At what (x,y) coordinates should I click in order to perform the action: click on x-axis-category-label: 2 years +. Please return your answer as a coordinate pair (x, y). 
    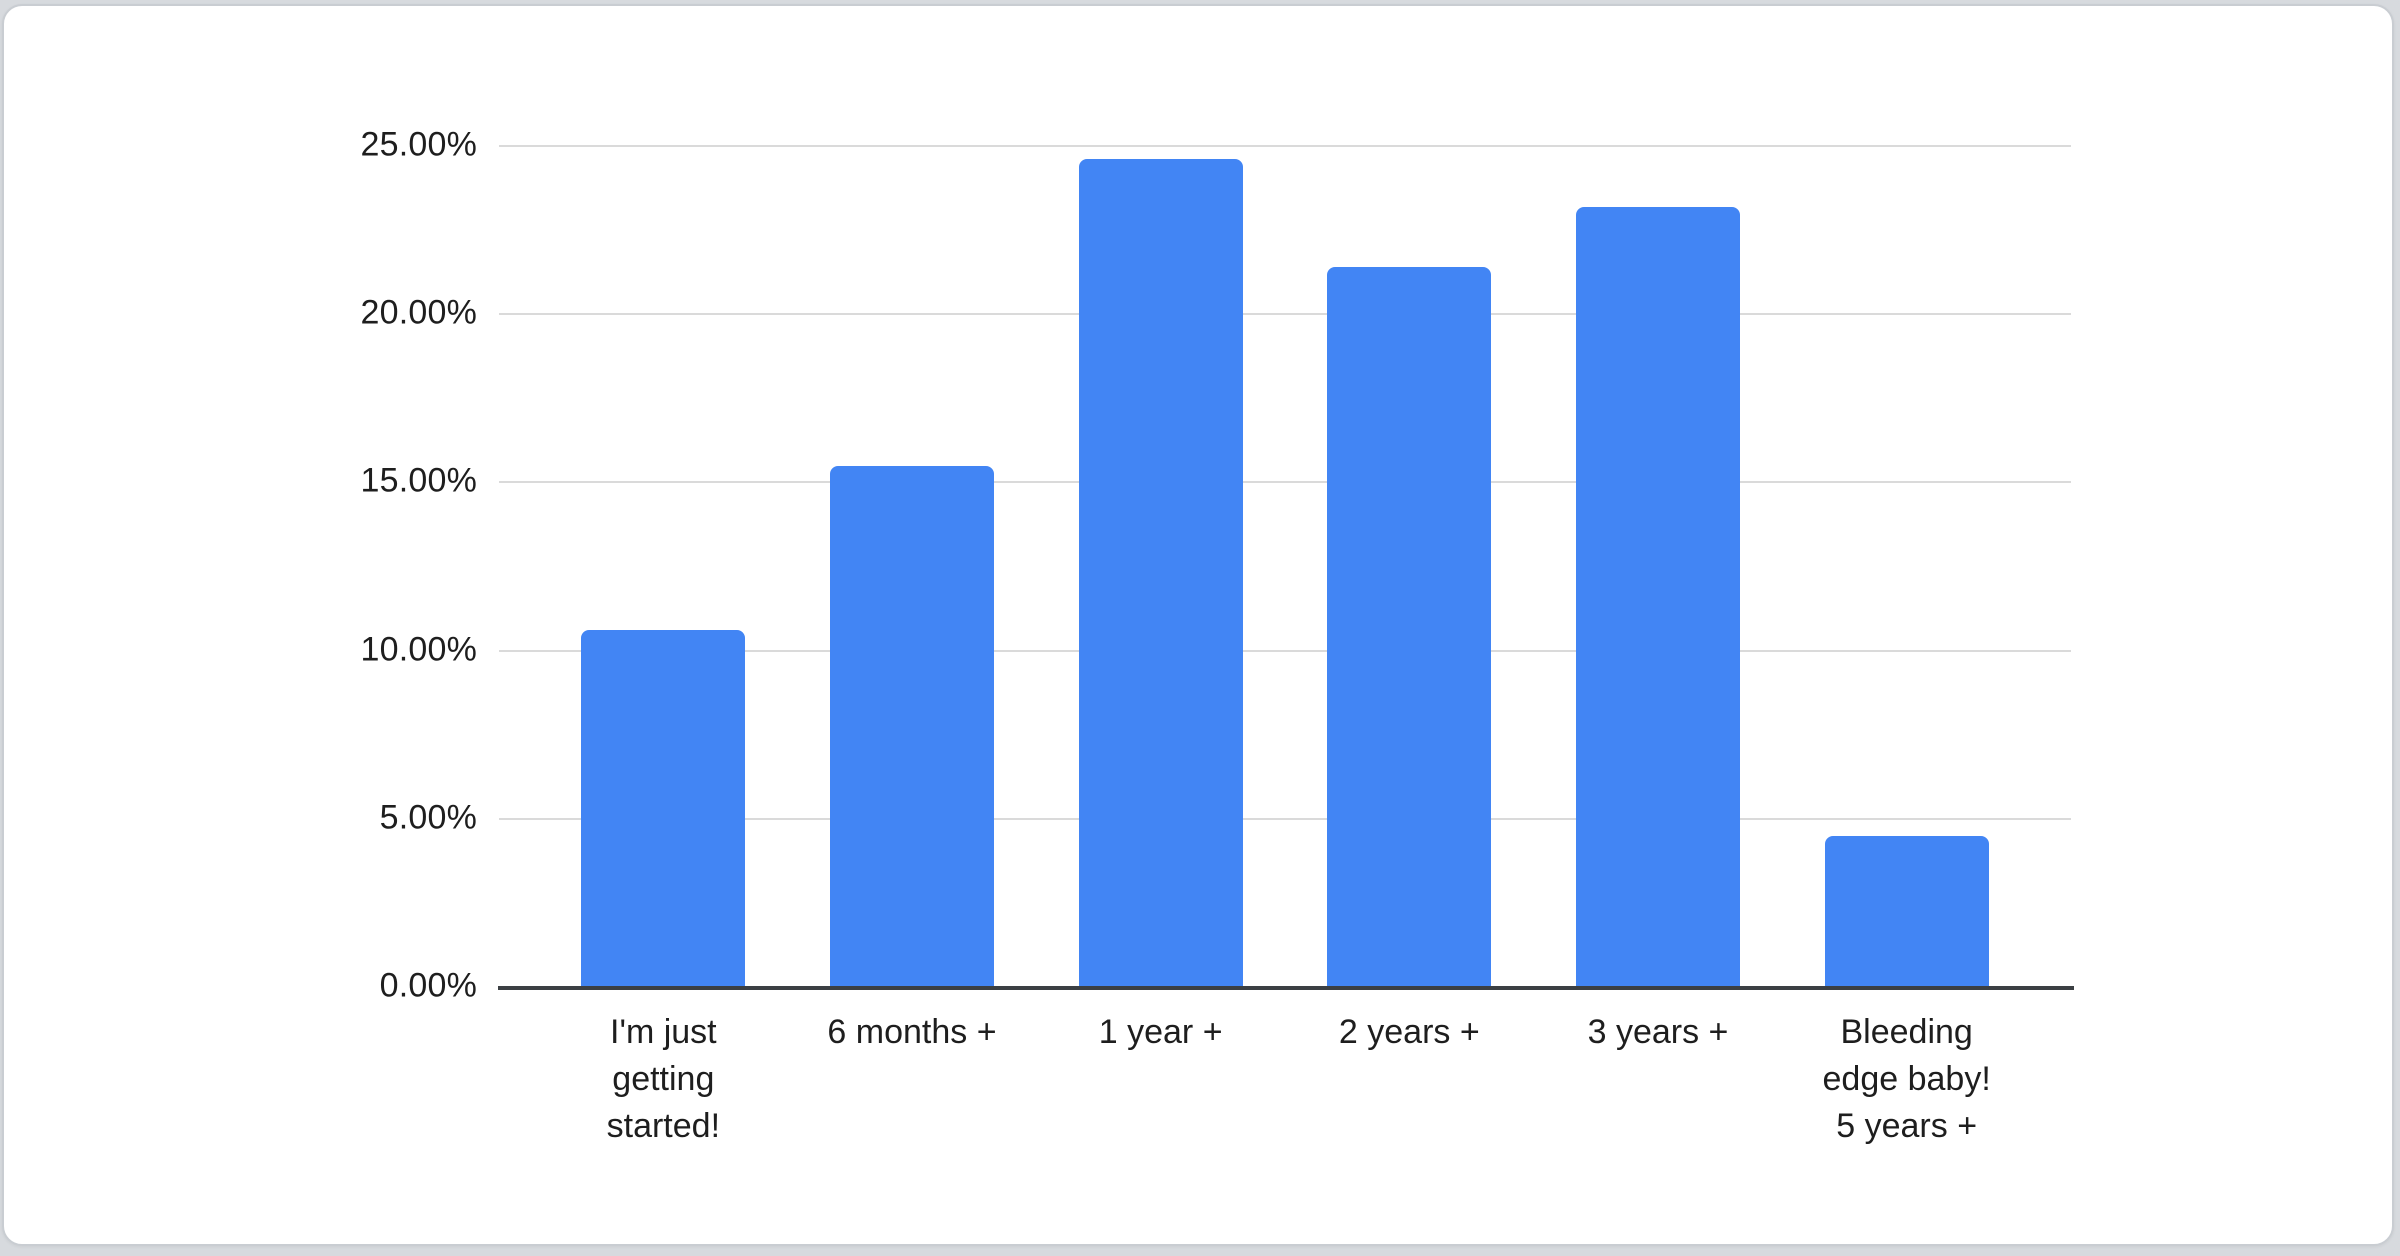
    Looking at the image, I should click on (1409, 1032).